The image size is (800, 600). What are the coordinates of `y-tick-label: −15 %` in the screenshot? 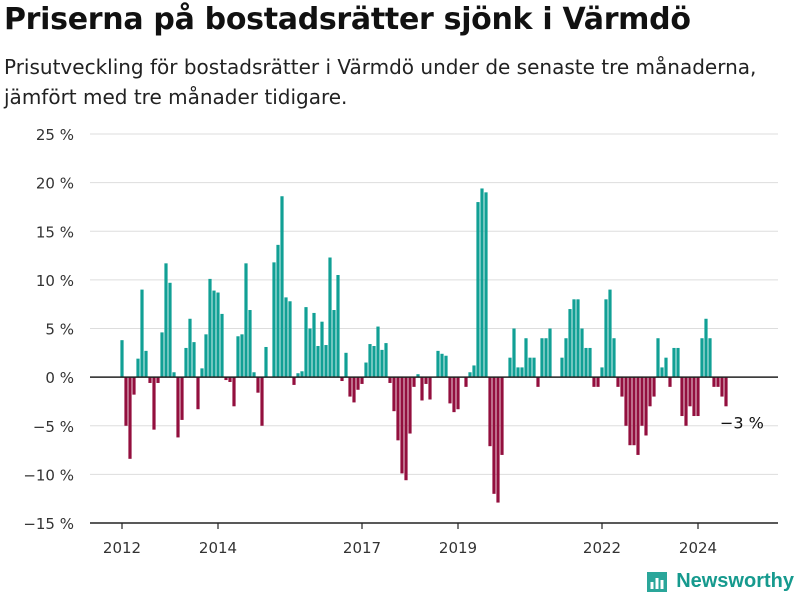 It's located at (48, 524).